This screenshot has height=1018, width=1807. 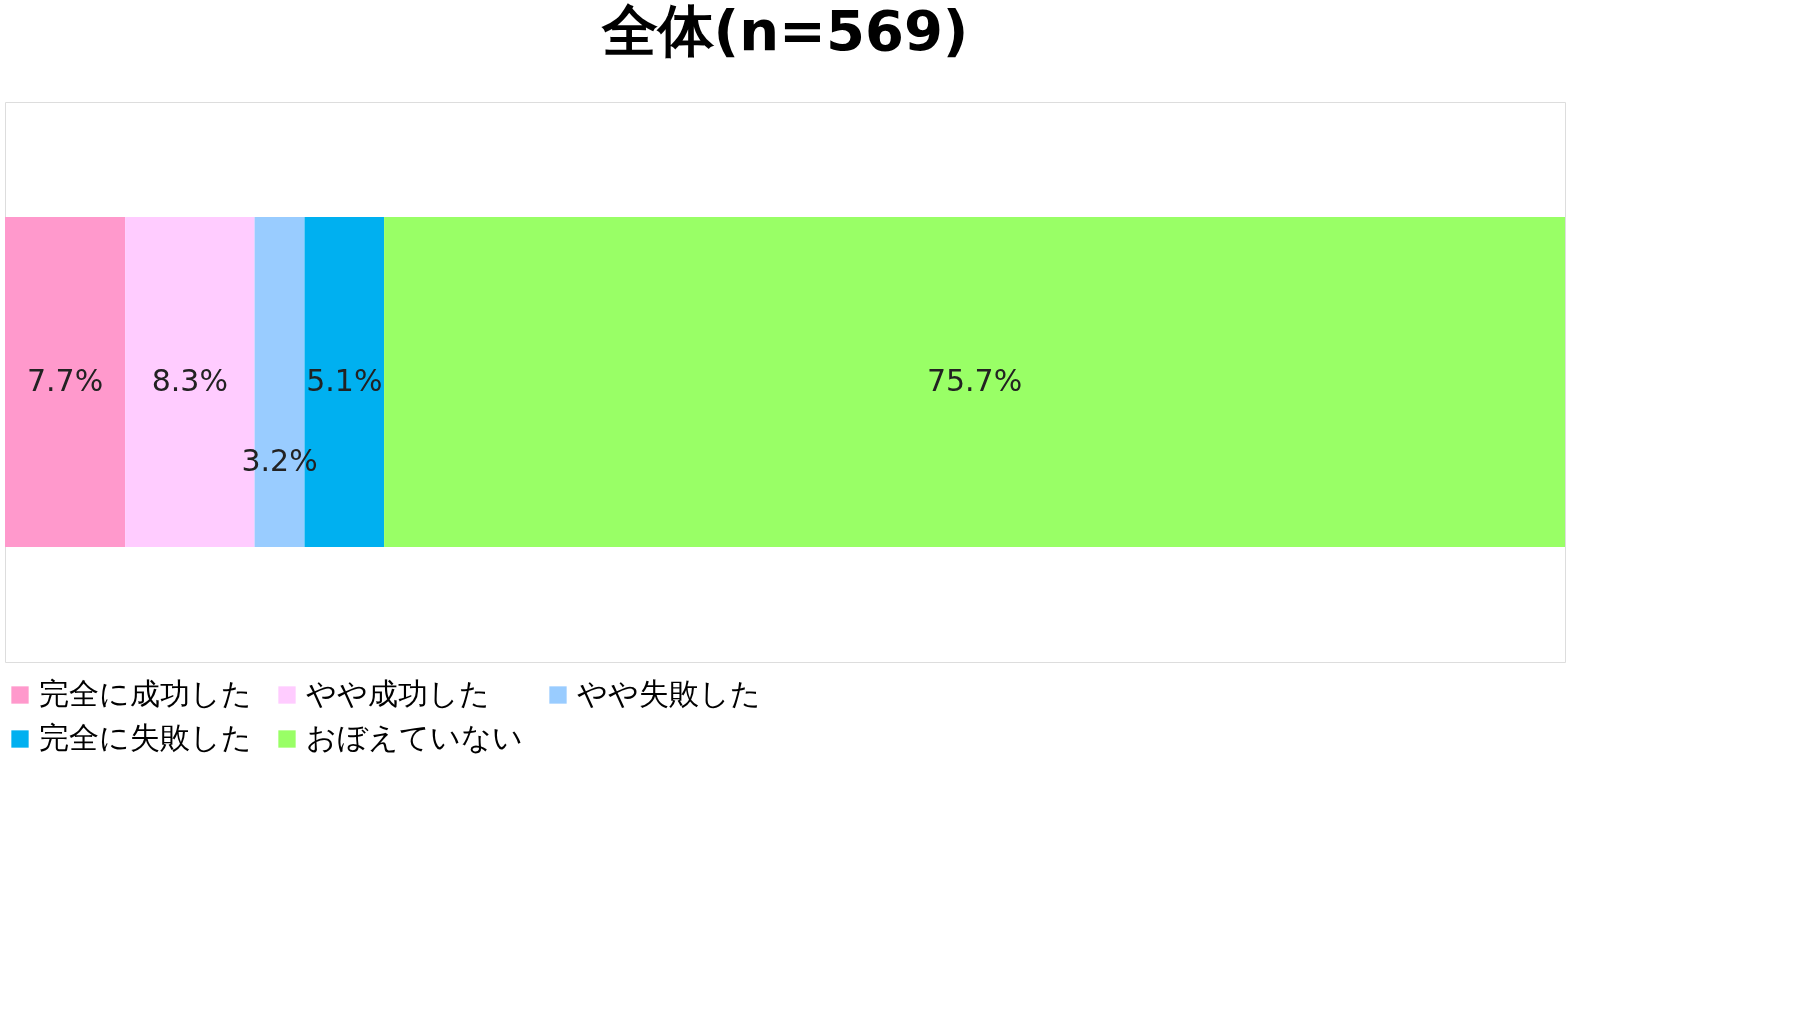 I want to click on legend-label: おぼえていない, so click(x=414, y=737).